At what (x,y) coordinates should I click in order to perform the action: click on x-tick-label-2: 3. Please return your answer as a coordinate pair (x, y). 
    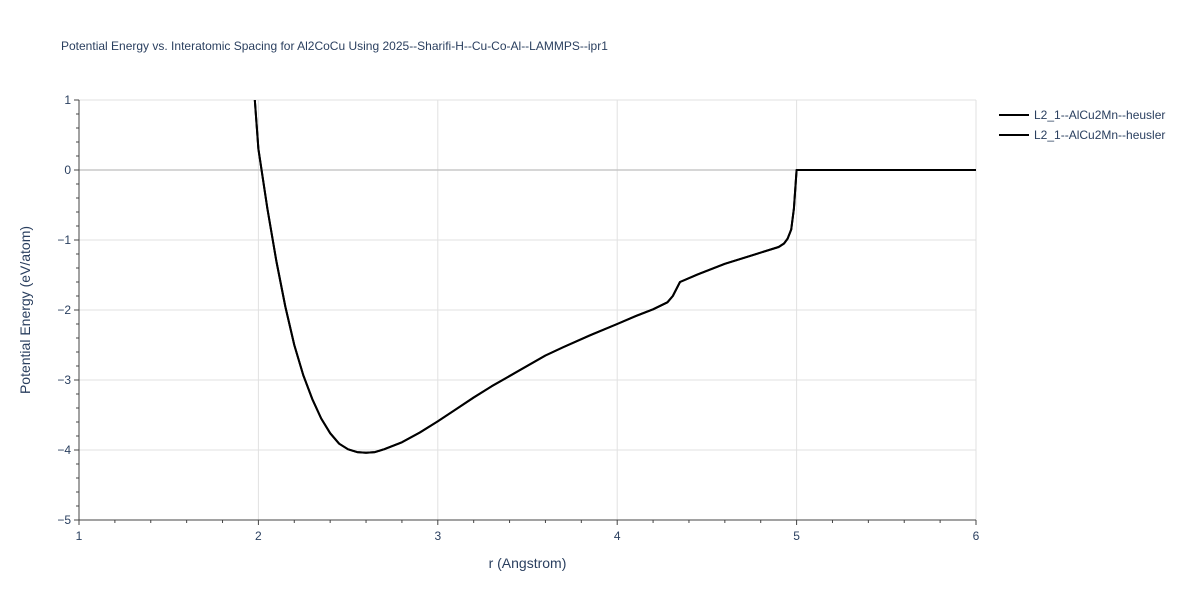
    Looking at the image, I should click on (437, 536).